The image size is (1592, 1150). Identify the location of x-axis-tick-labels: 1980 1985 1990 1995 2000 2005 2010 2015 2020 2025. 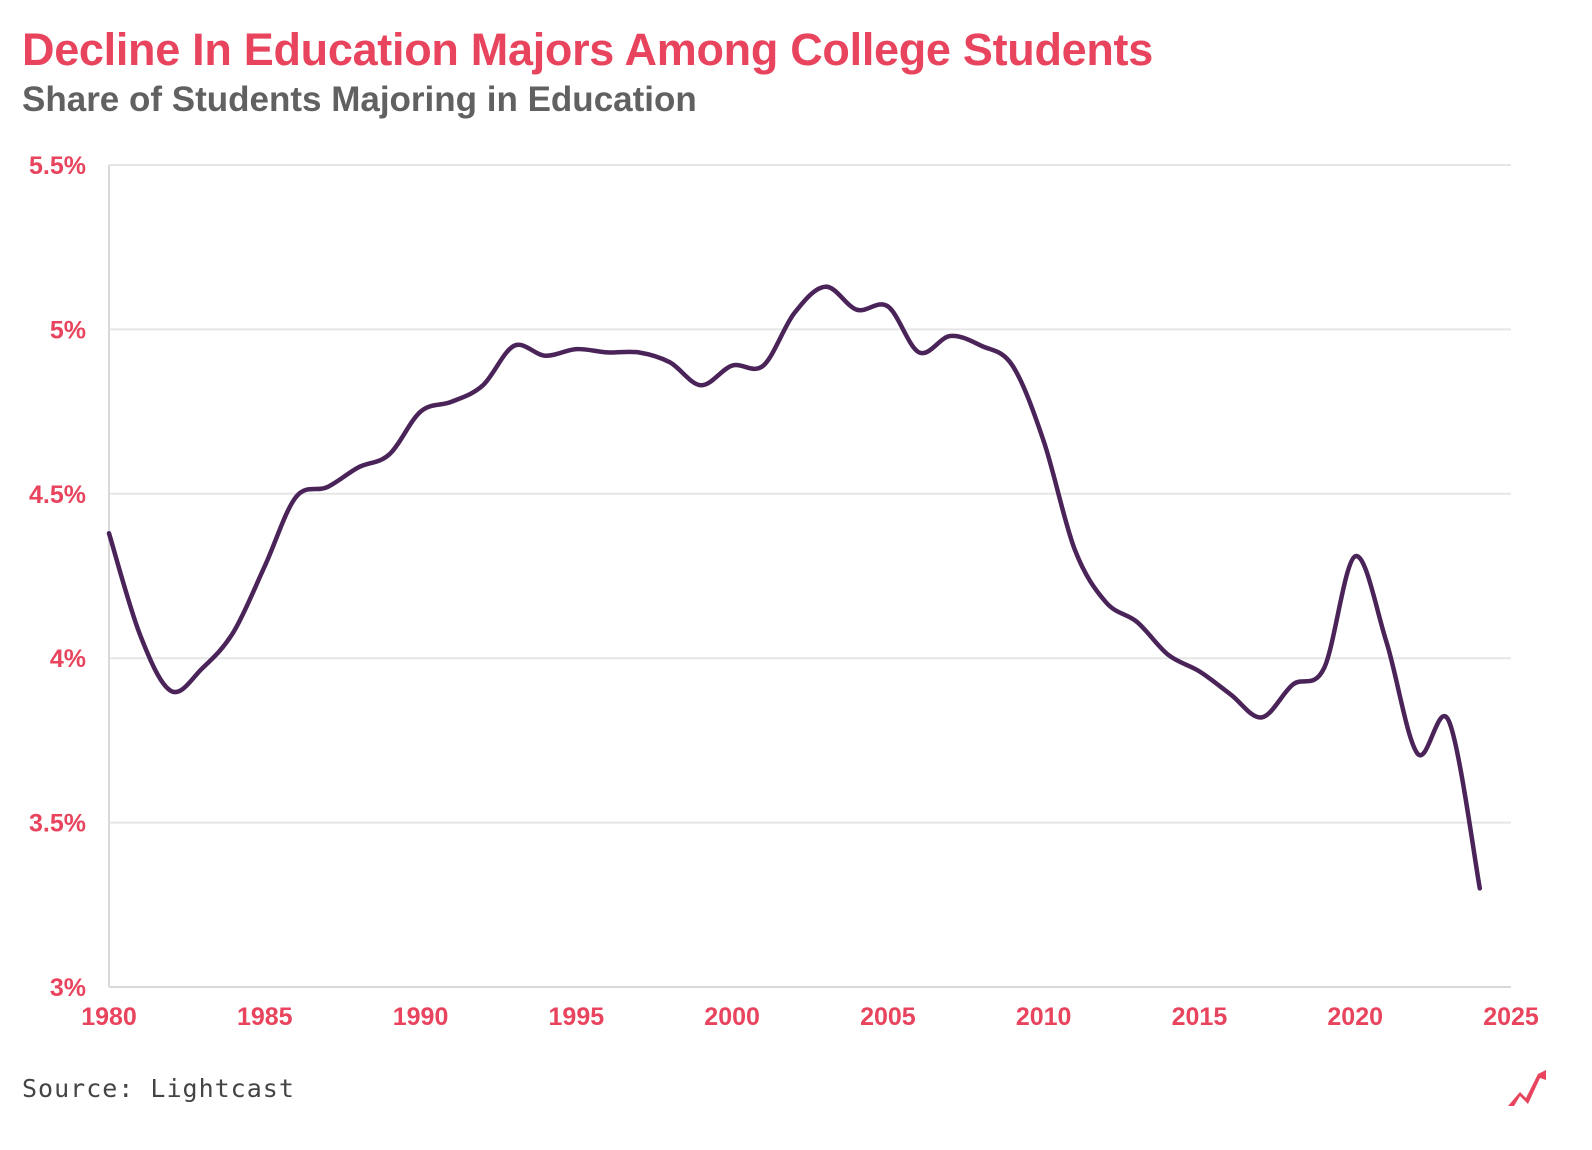
(810, 1017).